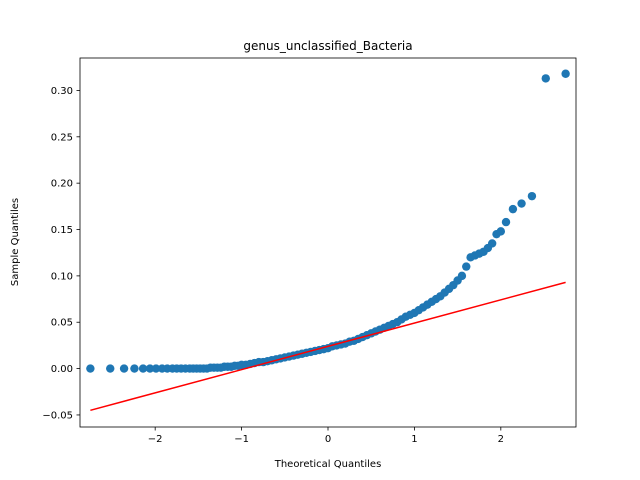  What do you see at coordinates (61, 253) in the screenshot?
I see `y-axis-ticks: −0.05 0.00 0.05 0.10 0.15 0.20 0.25 0.30` at bounding box center [61, 253].